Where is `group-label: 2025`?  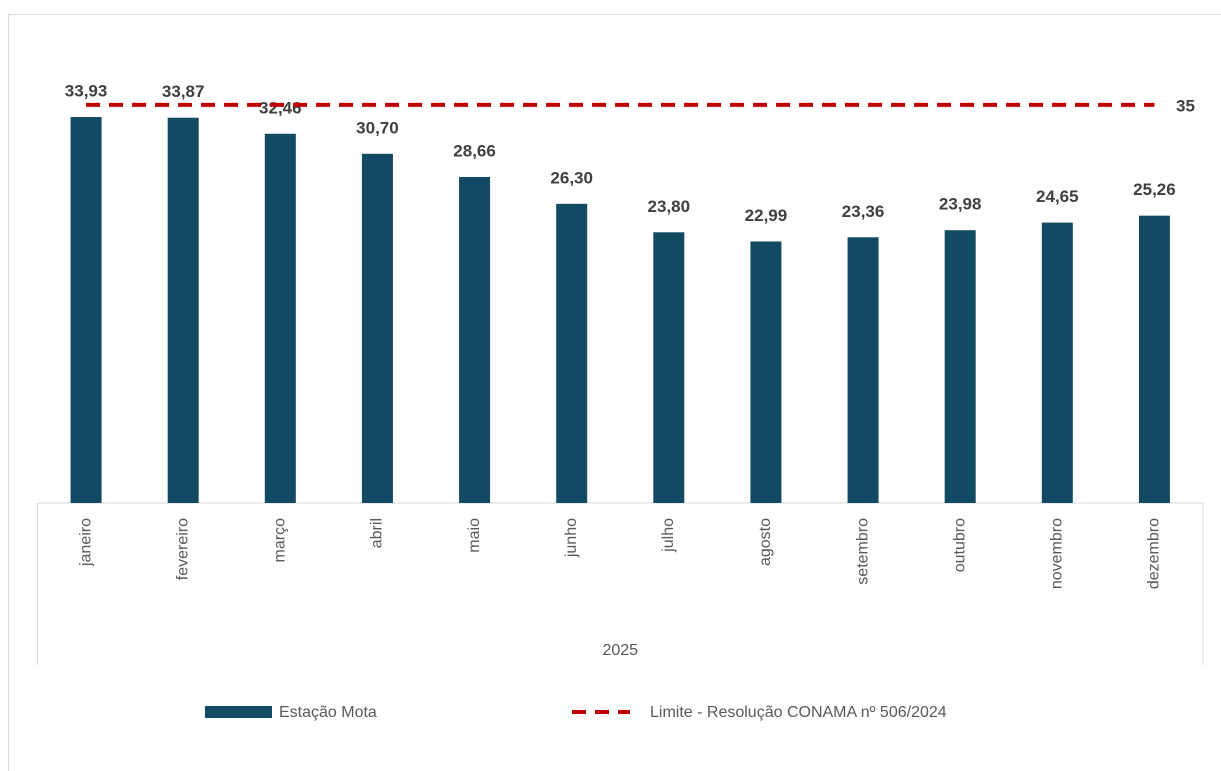
group-label: 2025 is located at coordinates (620, 650).